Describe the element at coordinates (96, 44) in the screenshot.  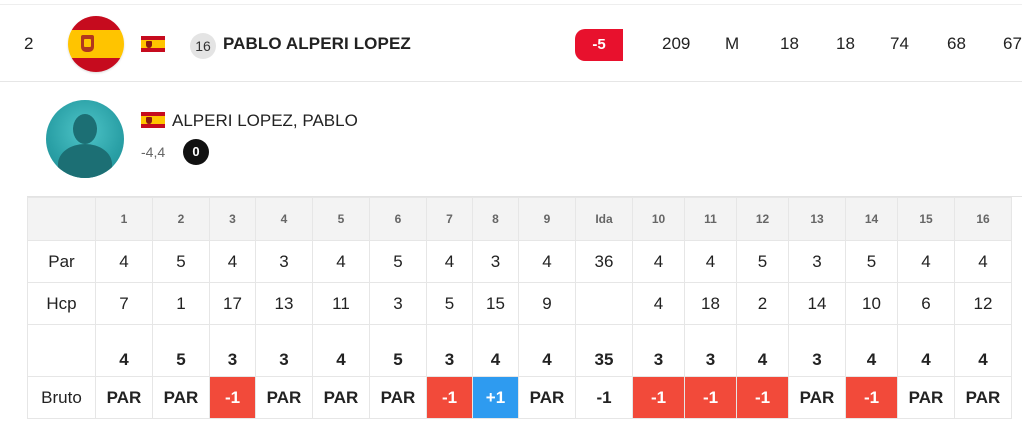
I see `spain-flag-icon` at that location.